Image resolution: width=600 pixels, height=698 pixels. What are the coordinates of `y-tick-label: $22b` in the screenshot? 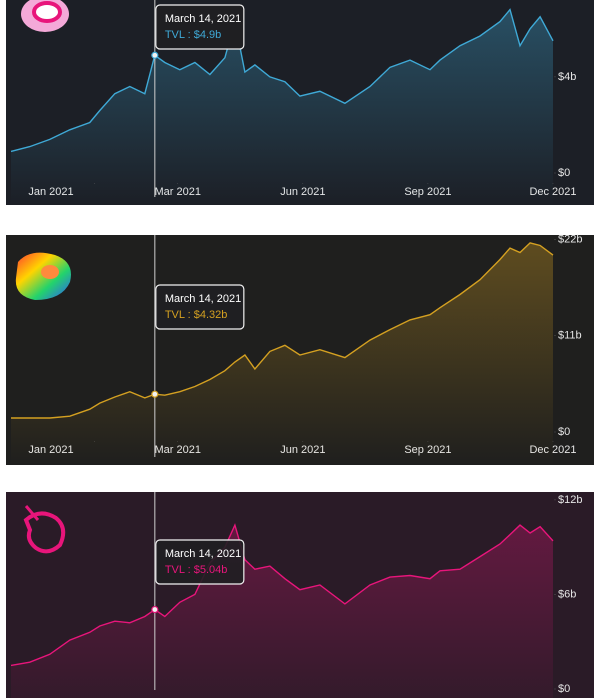 It's located at (570, 239).